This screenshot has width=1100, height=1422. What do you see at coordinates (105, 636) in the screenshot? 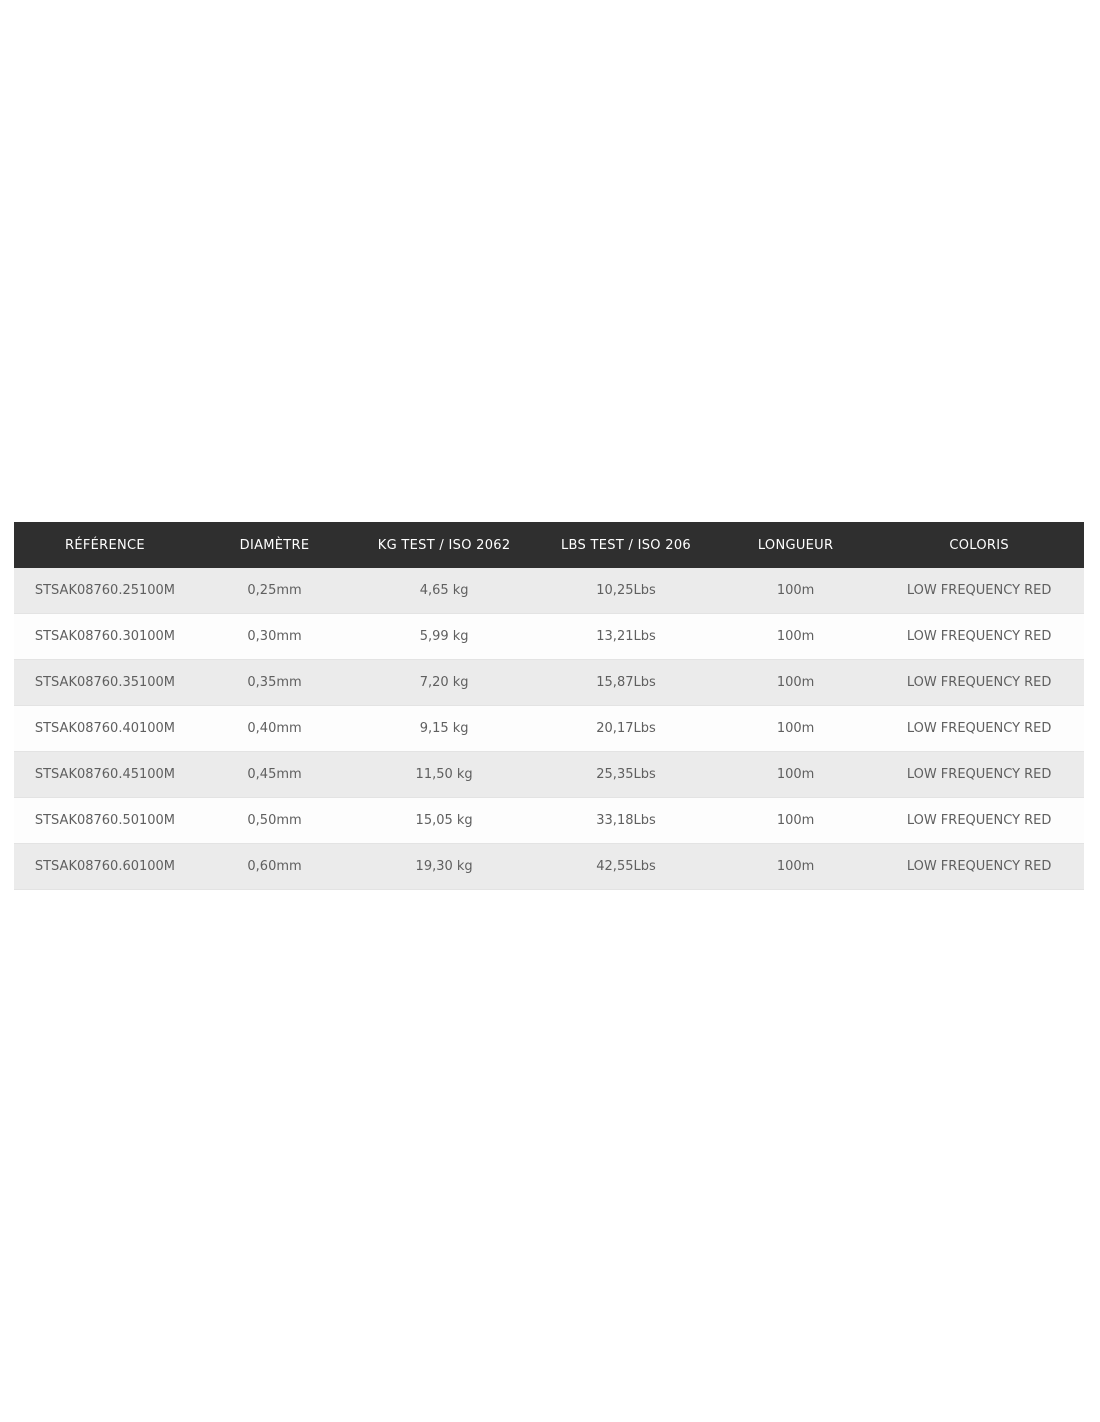
I see `cell-reference: STSAK08760.30100M` at bounding box center [105, 636].